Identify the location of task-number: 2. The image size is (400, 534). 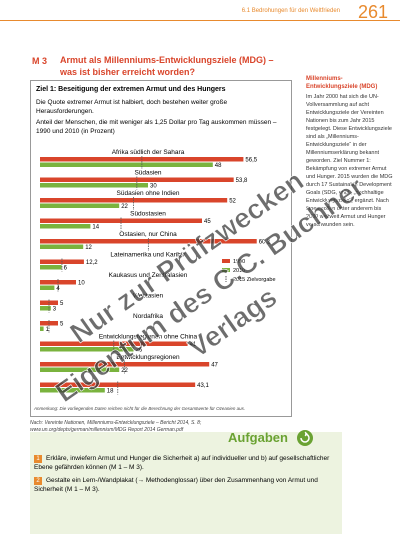
(38, 481).